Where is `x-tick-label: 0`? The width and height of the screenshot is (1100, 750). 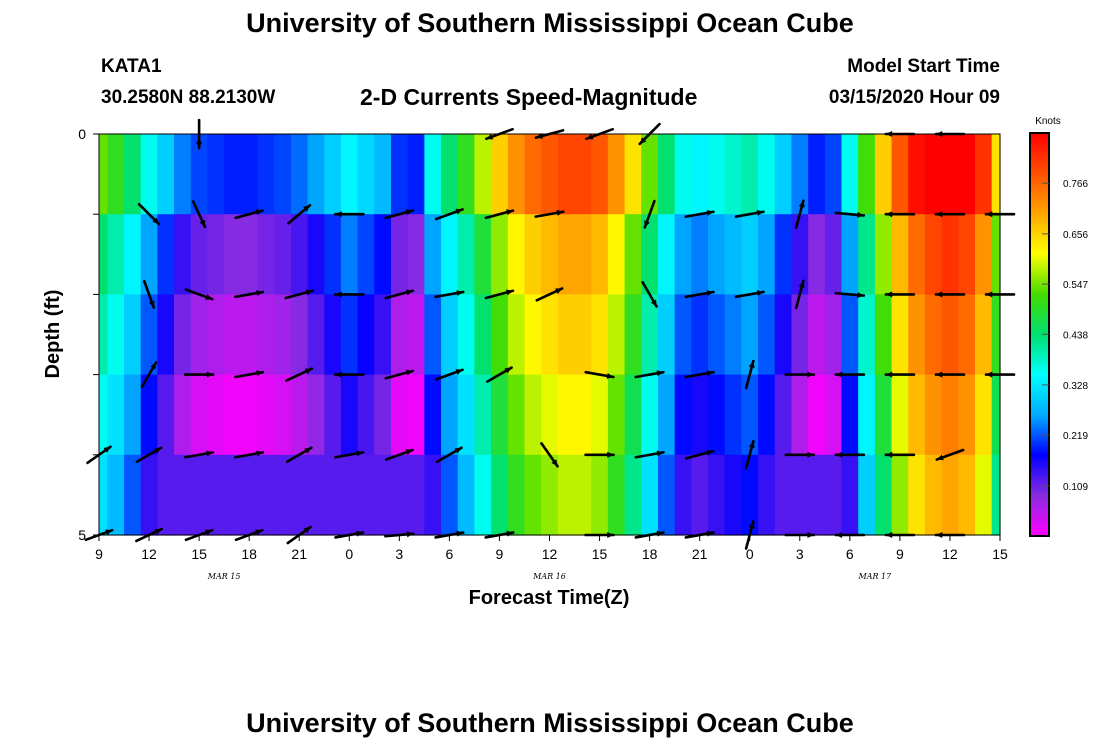 x-tick-label: 0 is located at coordinates (750, 554).